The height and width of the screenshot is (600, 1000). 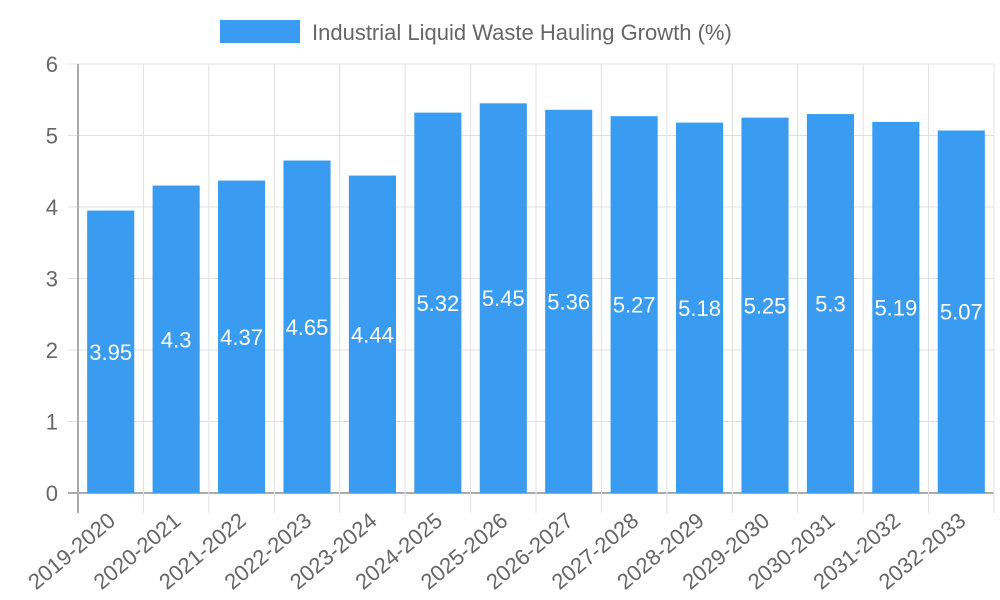 I want to click on bar-value-label: 5.25, so click(x=765, y=305).